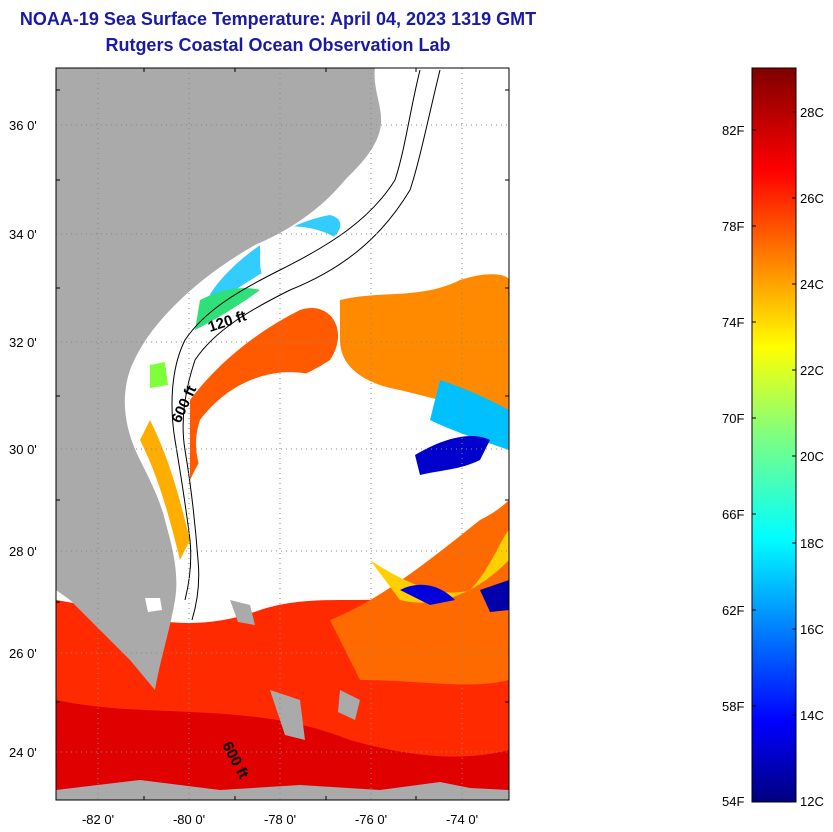  What do you see at coordinates (310, 263) in the screenshot?
I see `cloud-north` at bounding box center [310, 263].